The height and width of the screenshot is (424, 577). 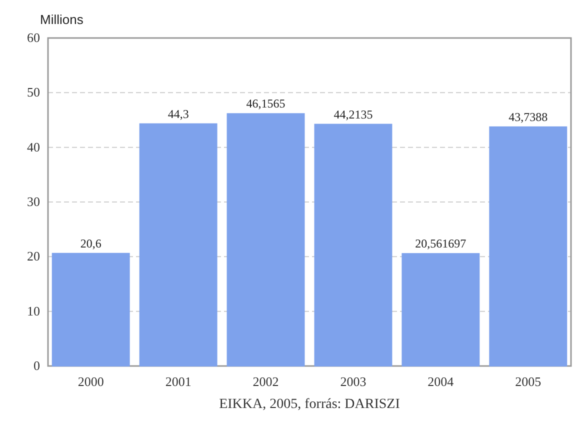 What do you see at coordinates (33, 256) in the screenshot?
I see `y-tick-label: 20` at bounding box center [33, 256].